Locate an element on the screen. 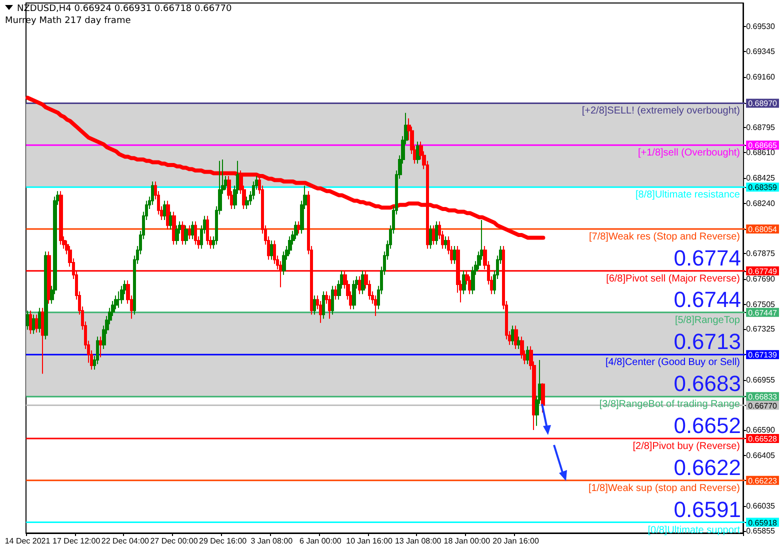  ref-line-label: [3/8]RangeBot of trading Range is located at coordinates (669, 404).